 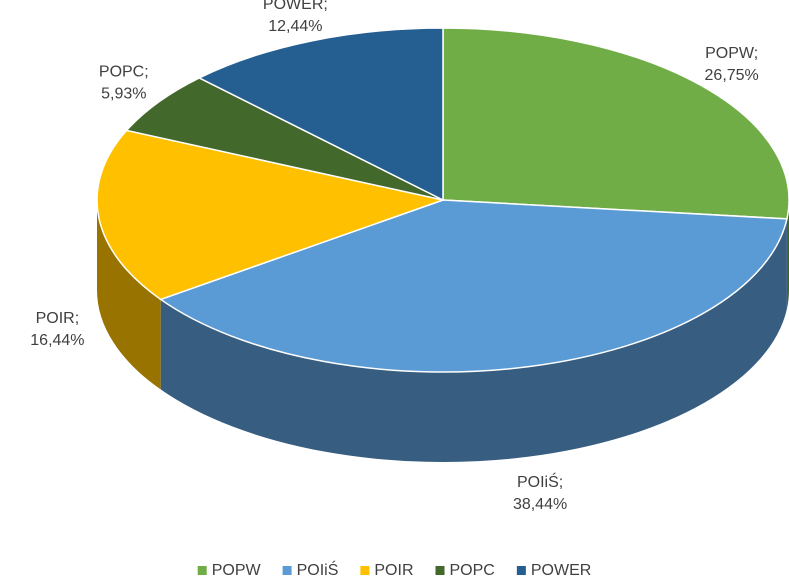 What do you see at coordinates (57, 329) in the screenshot?
I see `data-label: POIR; 16,44%` at bounding box center [57, 329].